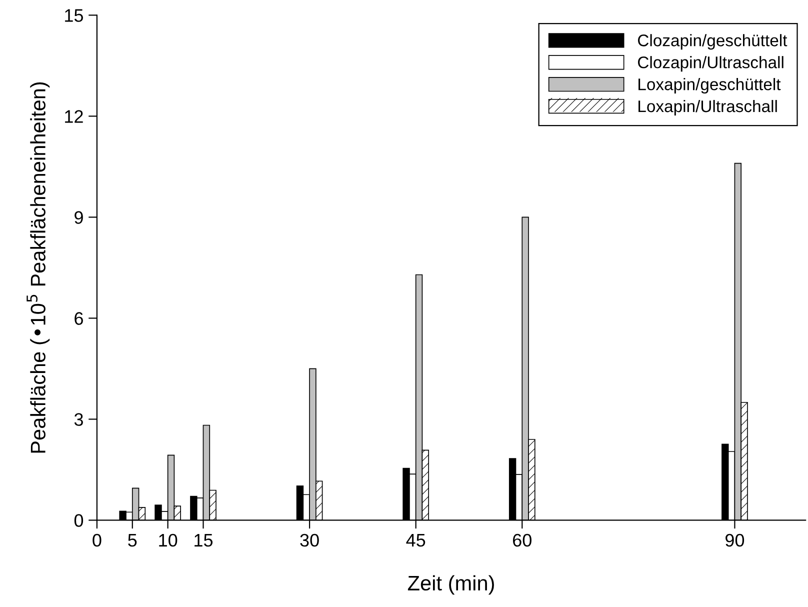 The width and height of the screenshot is (808, 607). Describe the element at coordinates (522, 540) in the screenshot. I see `x-tick-label: 60` at that location.